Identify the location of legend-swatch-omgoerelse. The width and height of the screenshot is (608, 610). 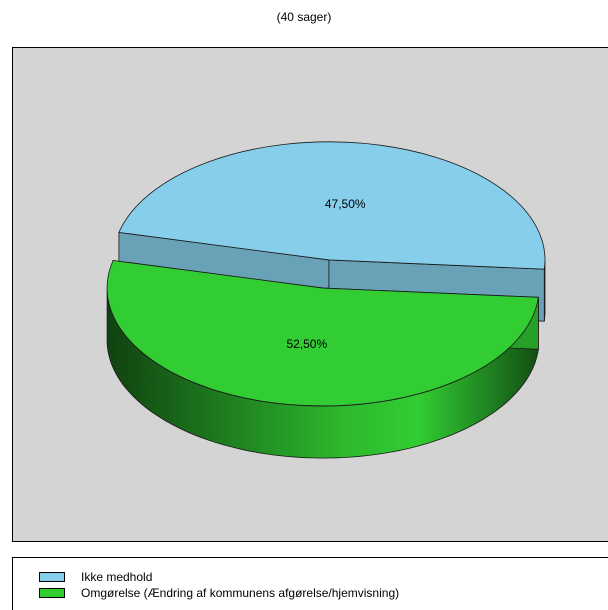
(52, 593).